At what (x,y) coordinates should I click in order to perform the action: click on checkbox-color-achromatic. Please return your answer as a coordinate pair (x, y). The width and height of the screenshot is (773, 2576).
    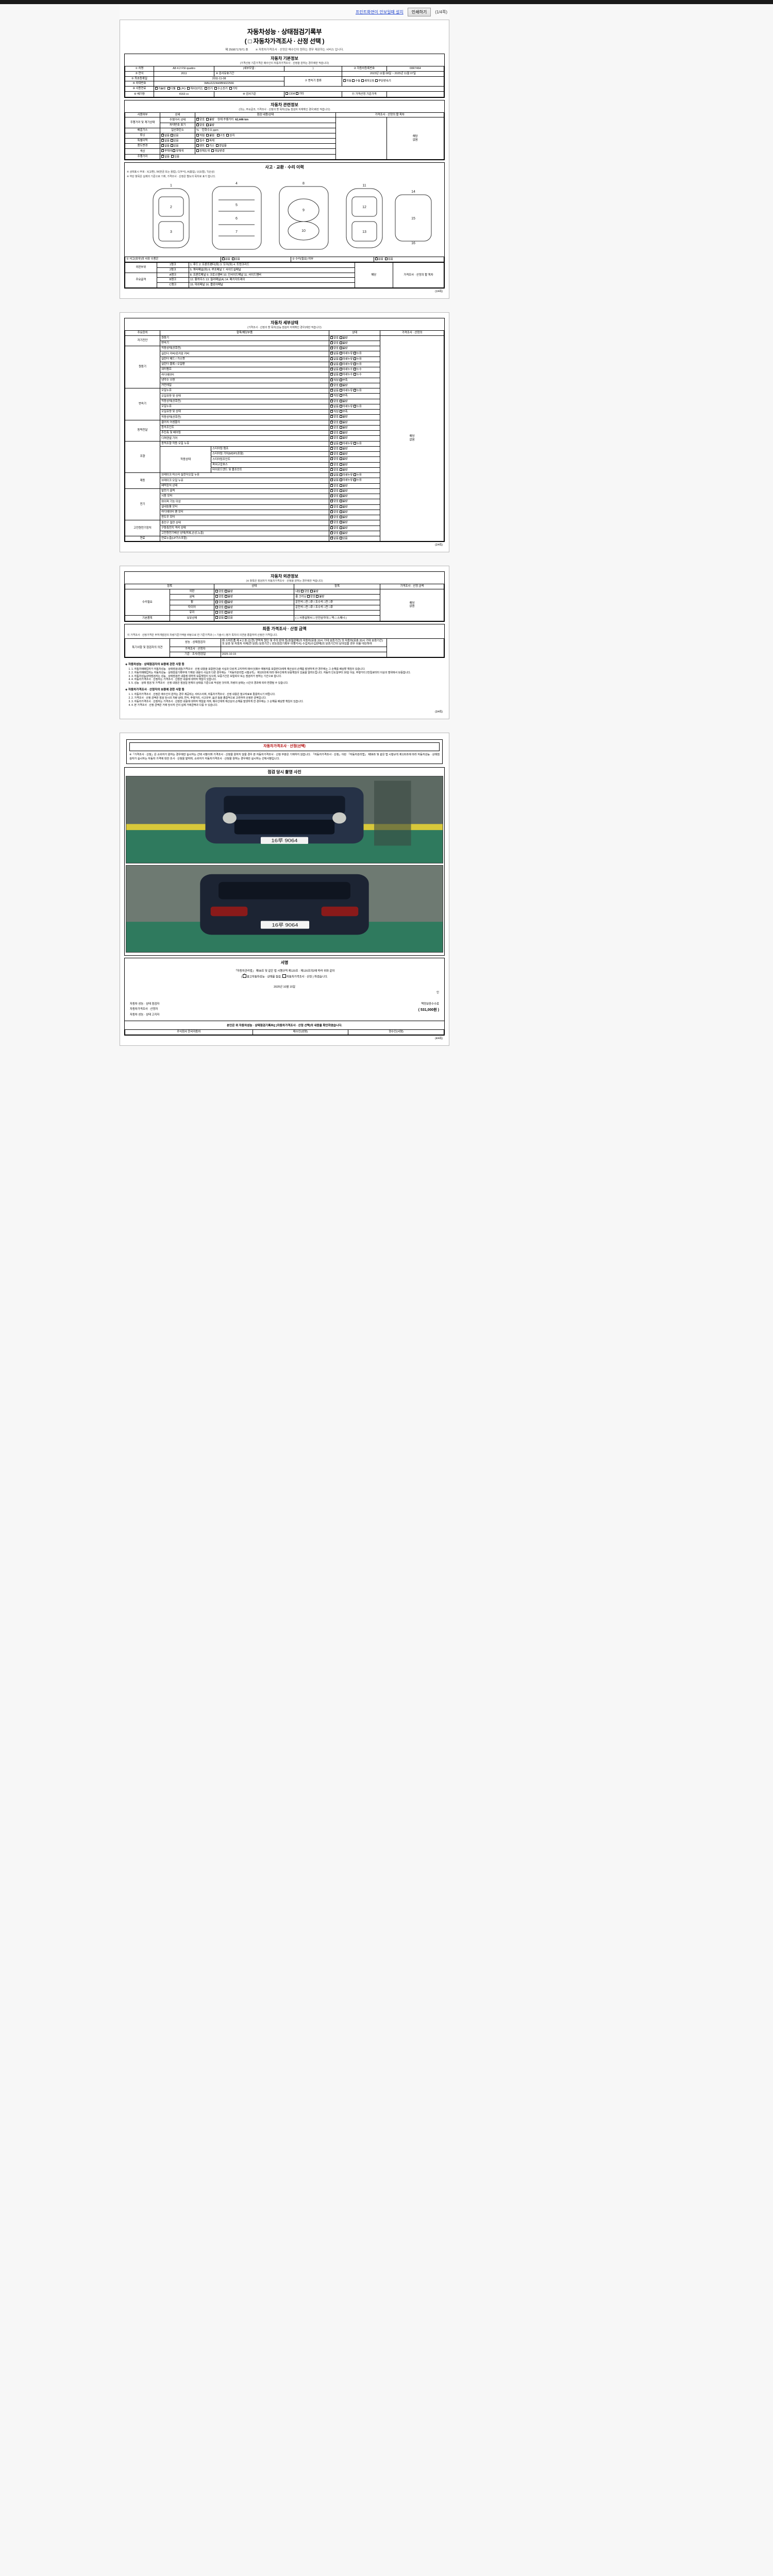
    Looking at the image, I should click on (162, 150).